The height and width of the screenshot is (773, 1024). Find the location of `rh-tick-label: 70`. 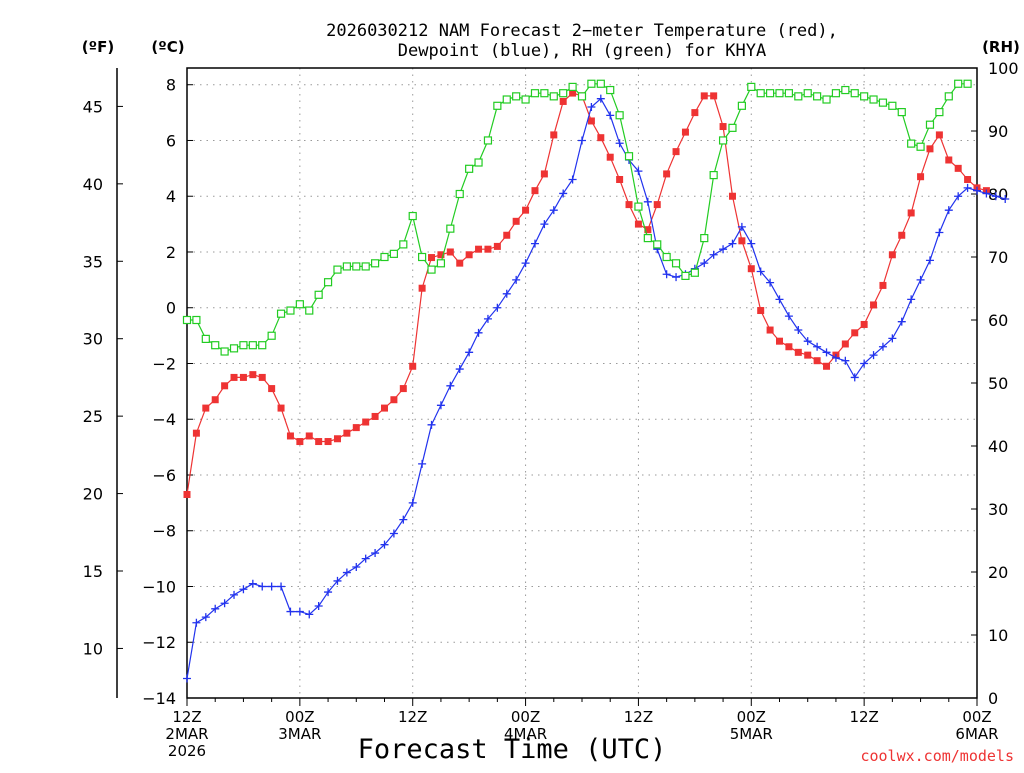

rh-tick-label: 70 is located at coordinates (998, 257).